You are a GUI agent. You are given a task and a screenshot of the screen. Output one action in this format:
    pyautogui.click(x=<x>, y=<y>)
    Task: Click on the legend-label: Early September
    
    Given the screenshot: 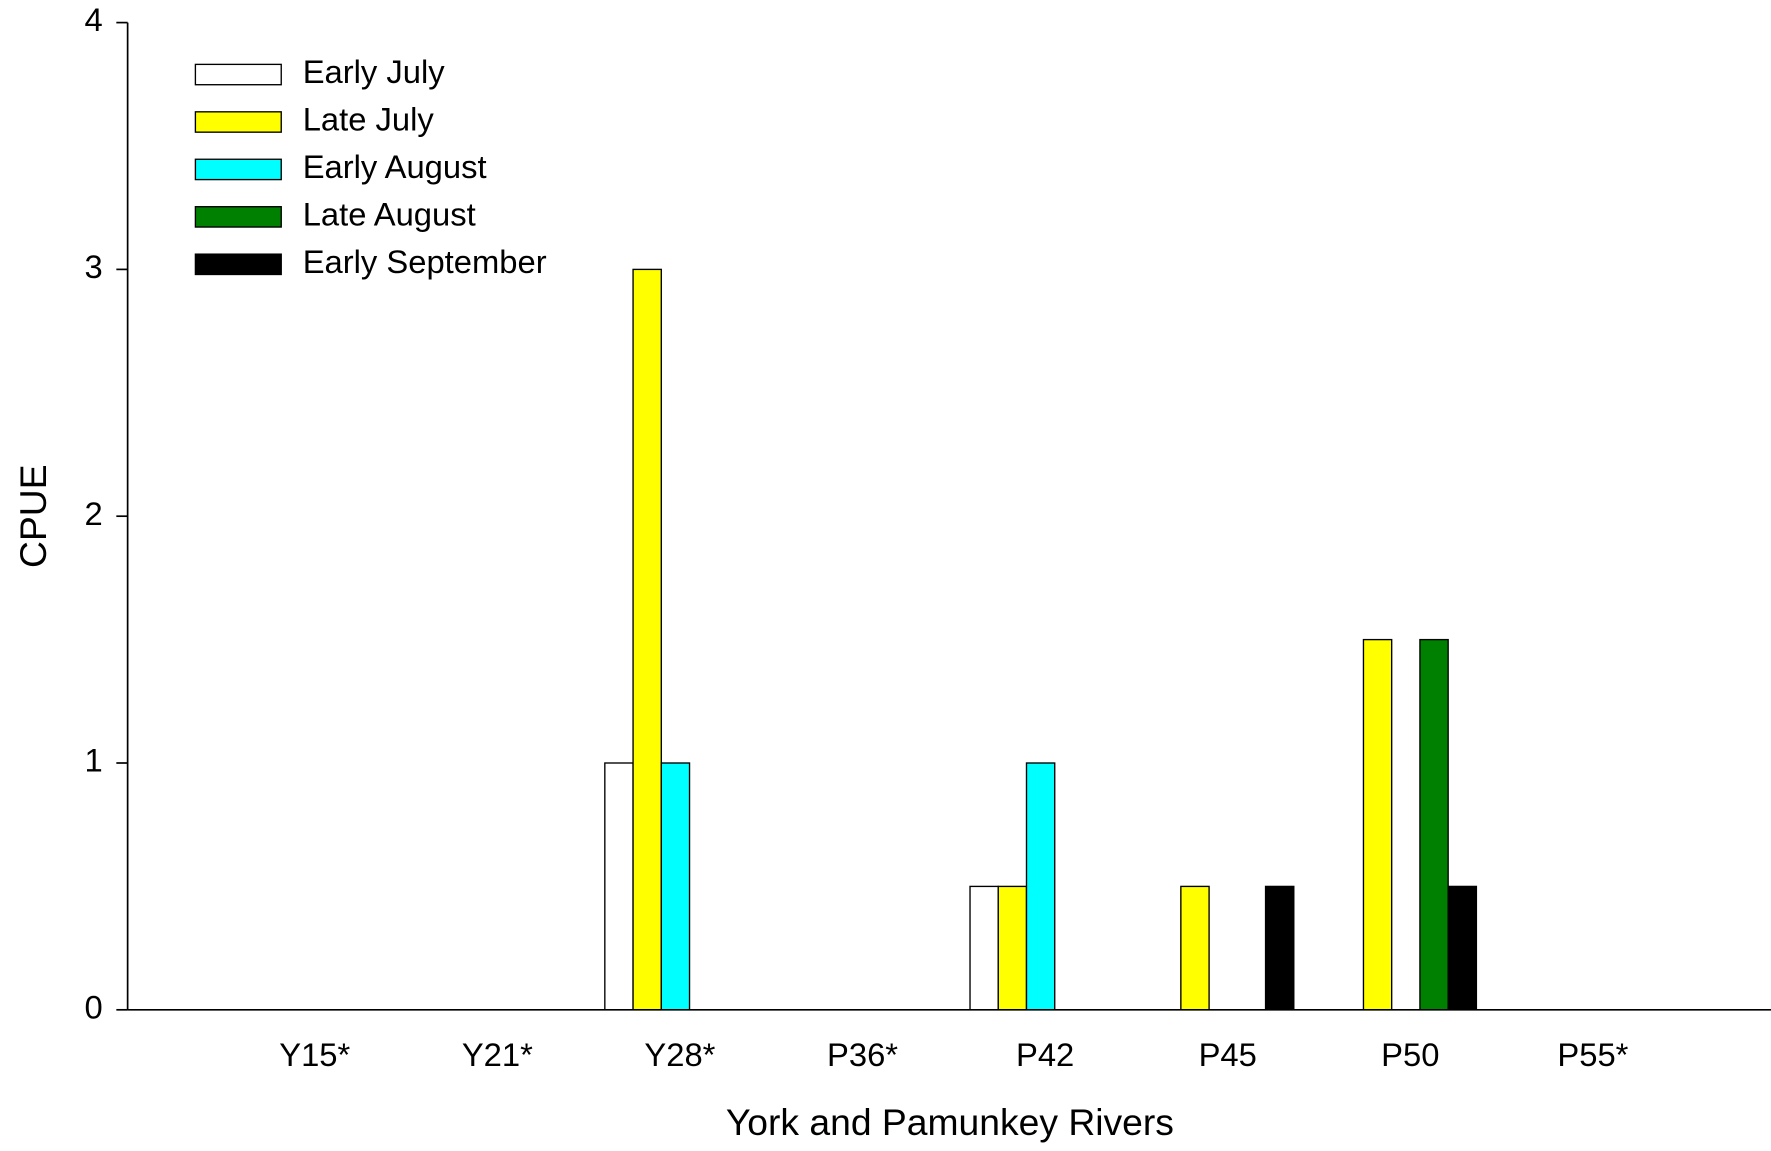 What is the action you would take?
    pyautogui.click(x=425, y=261)
    